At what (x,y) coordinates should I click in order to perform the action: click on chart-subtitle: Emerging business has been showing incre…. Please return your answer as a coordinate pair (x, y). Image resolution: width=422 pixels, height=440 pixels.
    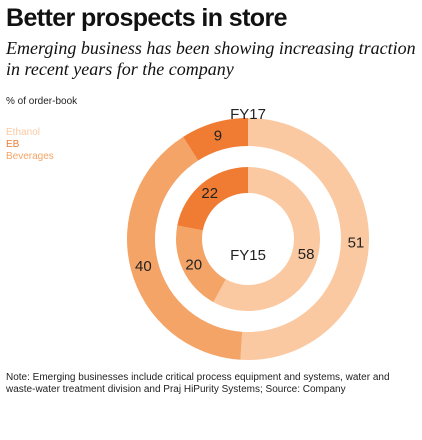
    Looking at the image, I should click on (211, 58).